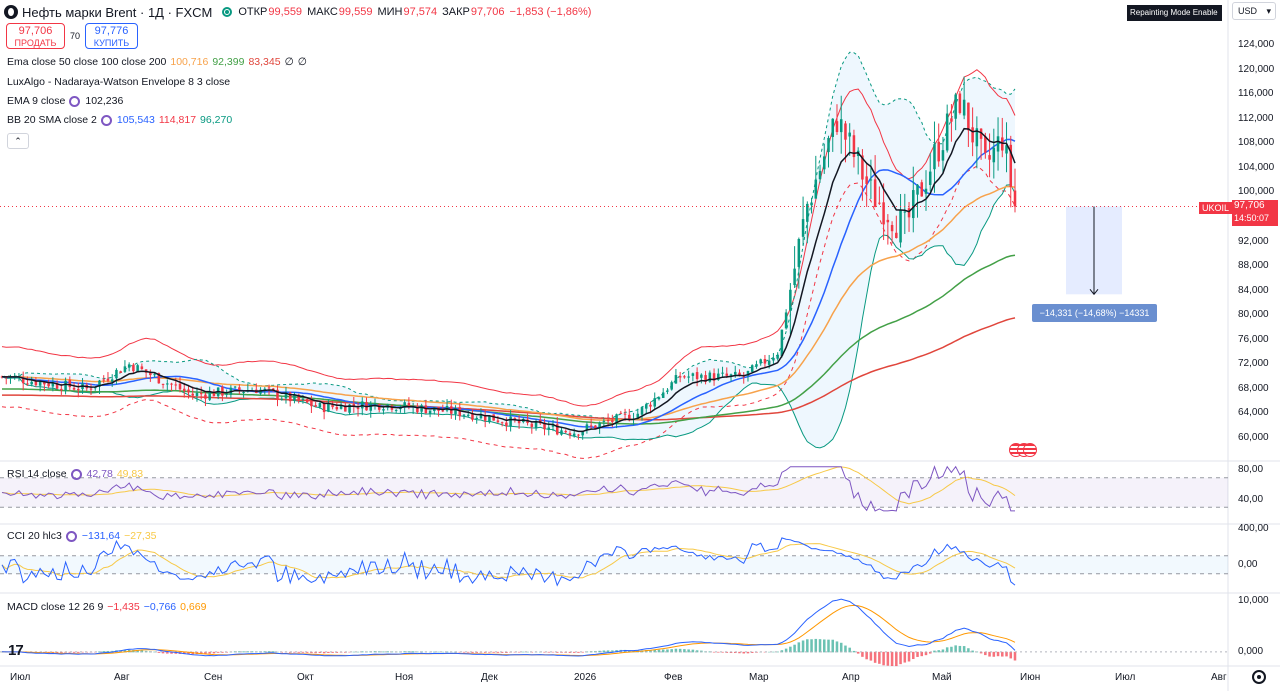  I want to click on economic-events-icon, so click(1023, 450).